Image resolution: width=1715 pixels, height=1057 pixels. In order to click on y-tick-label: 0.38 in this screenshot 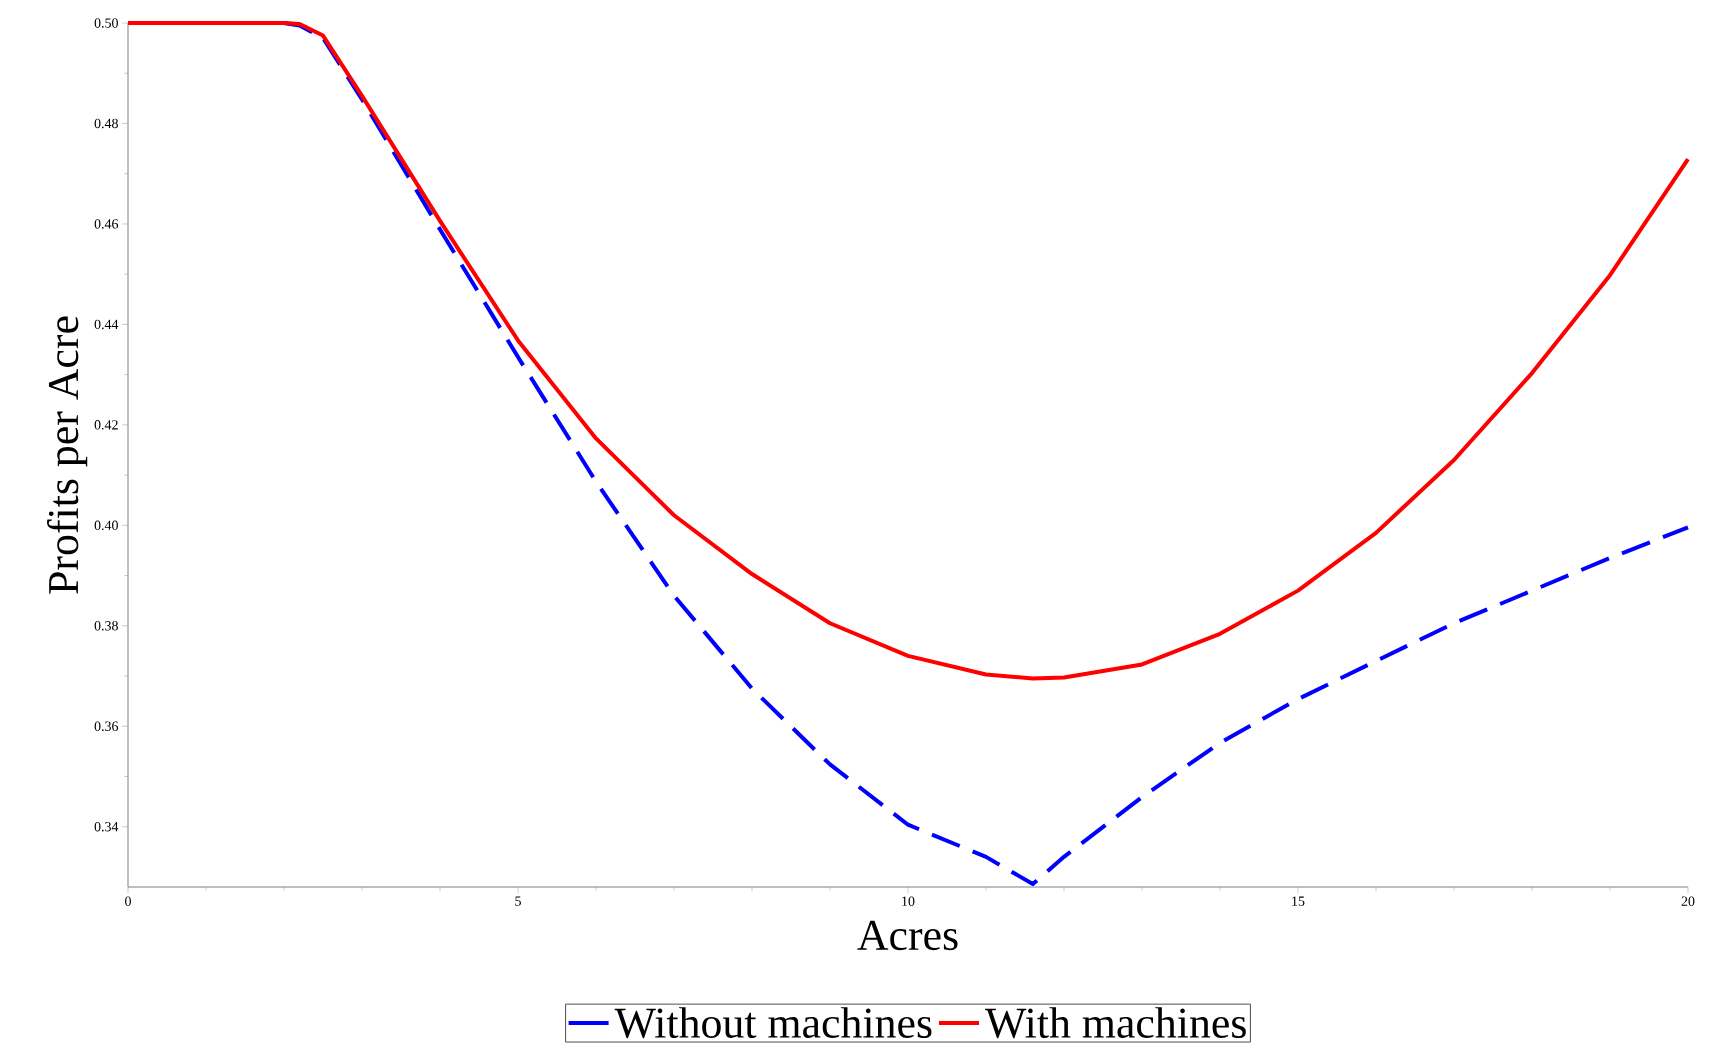, I will do `click(106, 626)`.